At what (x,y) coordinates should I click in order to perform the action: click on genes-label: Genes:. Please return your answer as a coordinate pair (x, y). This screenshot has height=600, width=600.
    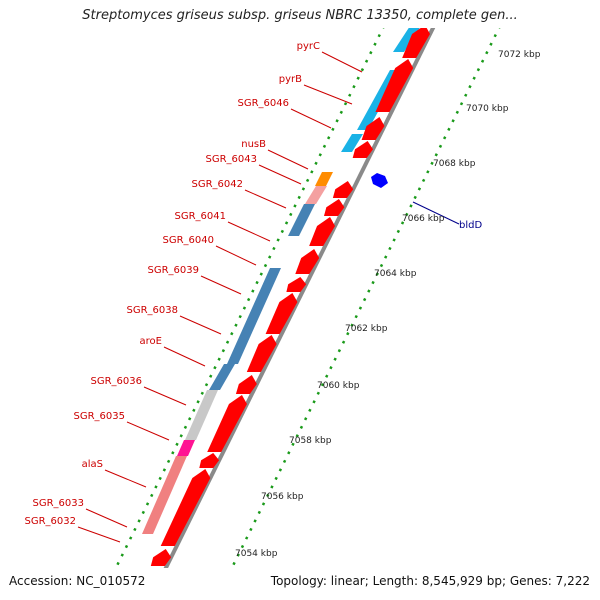
    Looking at the image, I should click on (530, 581).